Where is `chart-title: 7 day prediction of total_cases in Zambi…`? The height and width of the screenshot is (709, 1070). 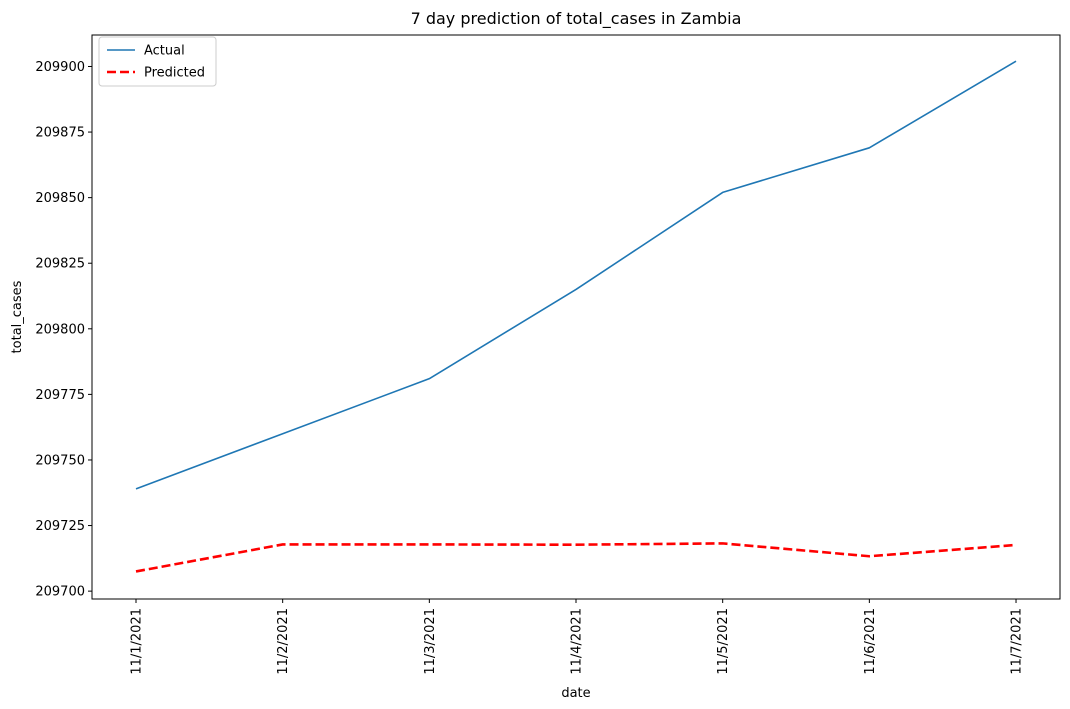 chart-title: 7 day prediction of total_cases in Zambi… is located at coordinates (576, 19).